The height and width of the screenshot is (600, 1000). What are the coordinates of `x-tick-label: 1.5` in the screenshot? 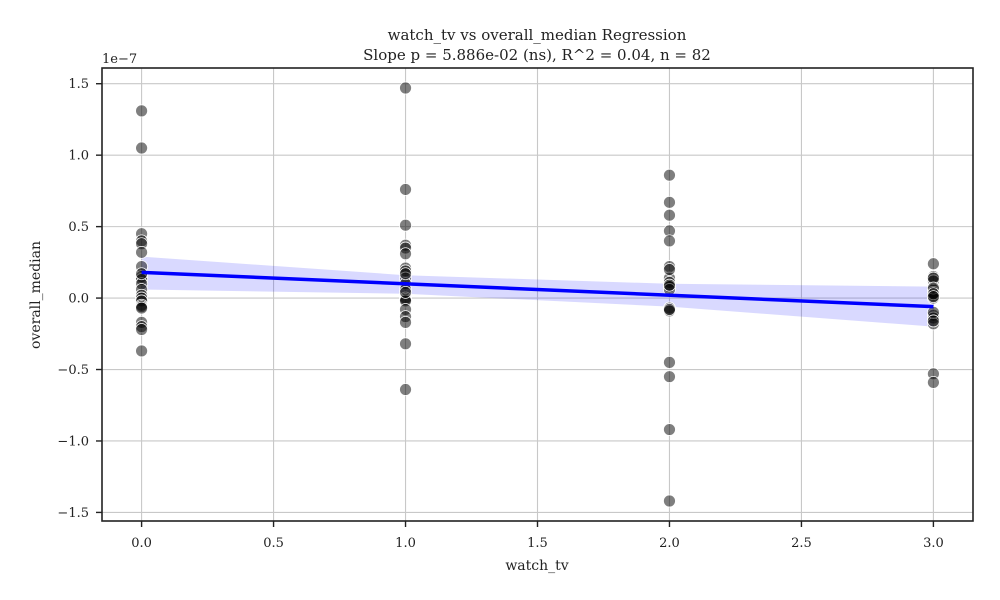 It's located at (537, 543).